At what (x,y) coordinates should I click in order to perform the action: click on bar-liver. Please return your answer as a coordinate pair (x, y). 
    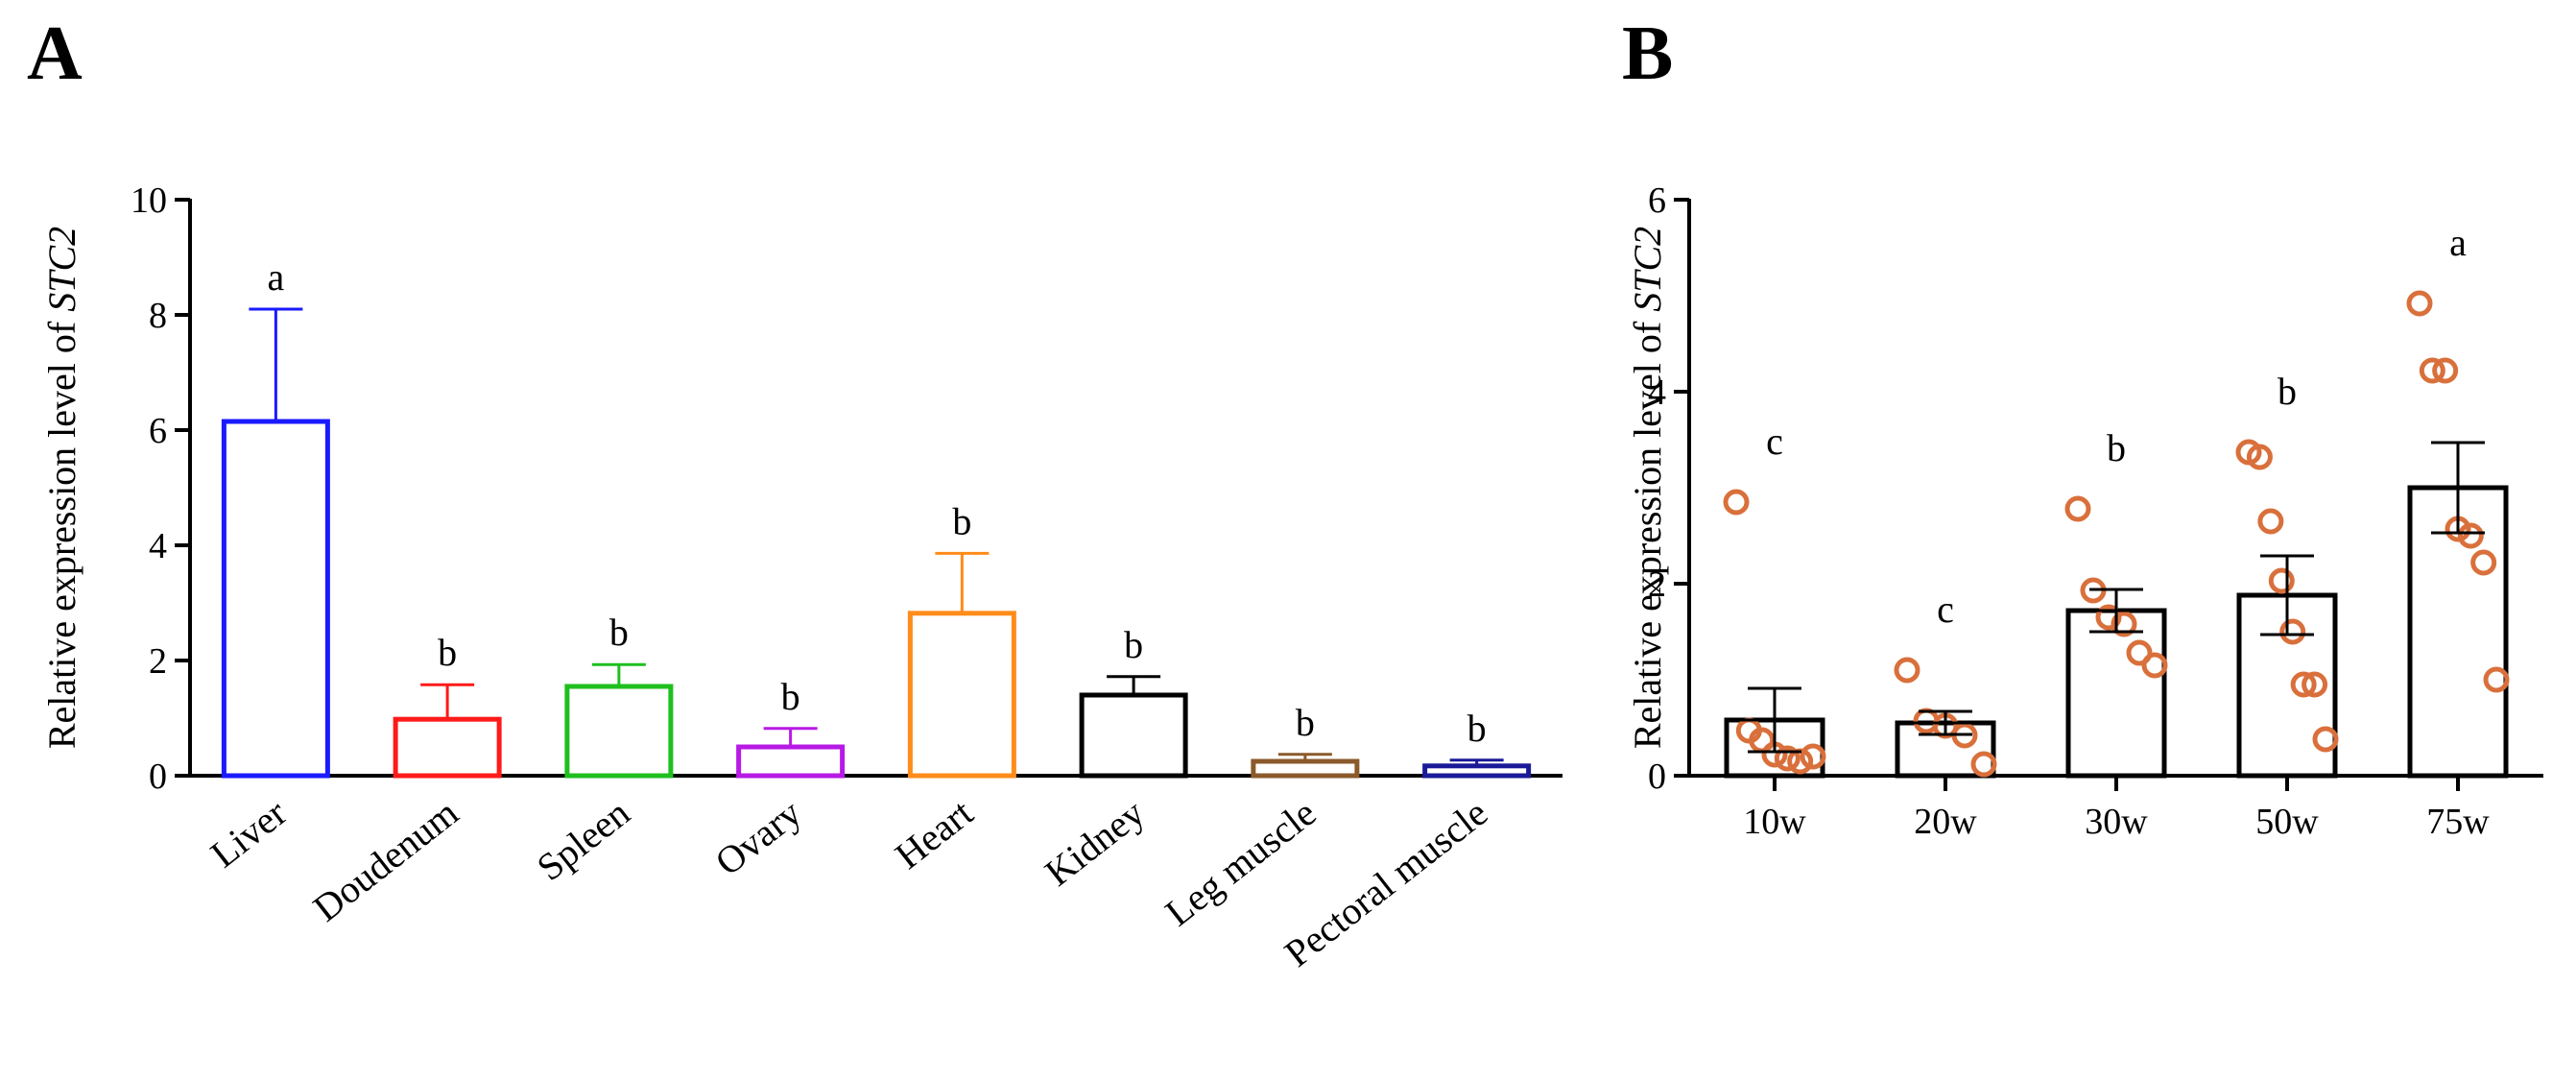
    Looking at the image, I should click on (275, 599).